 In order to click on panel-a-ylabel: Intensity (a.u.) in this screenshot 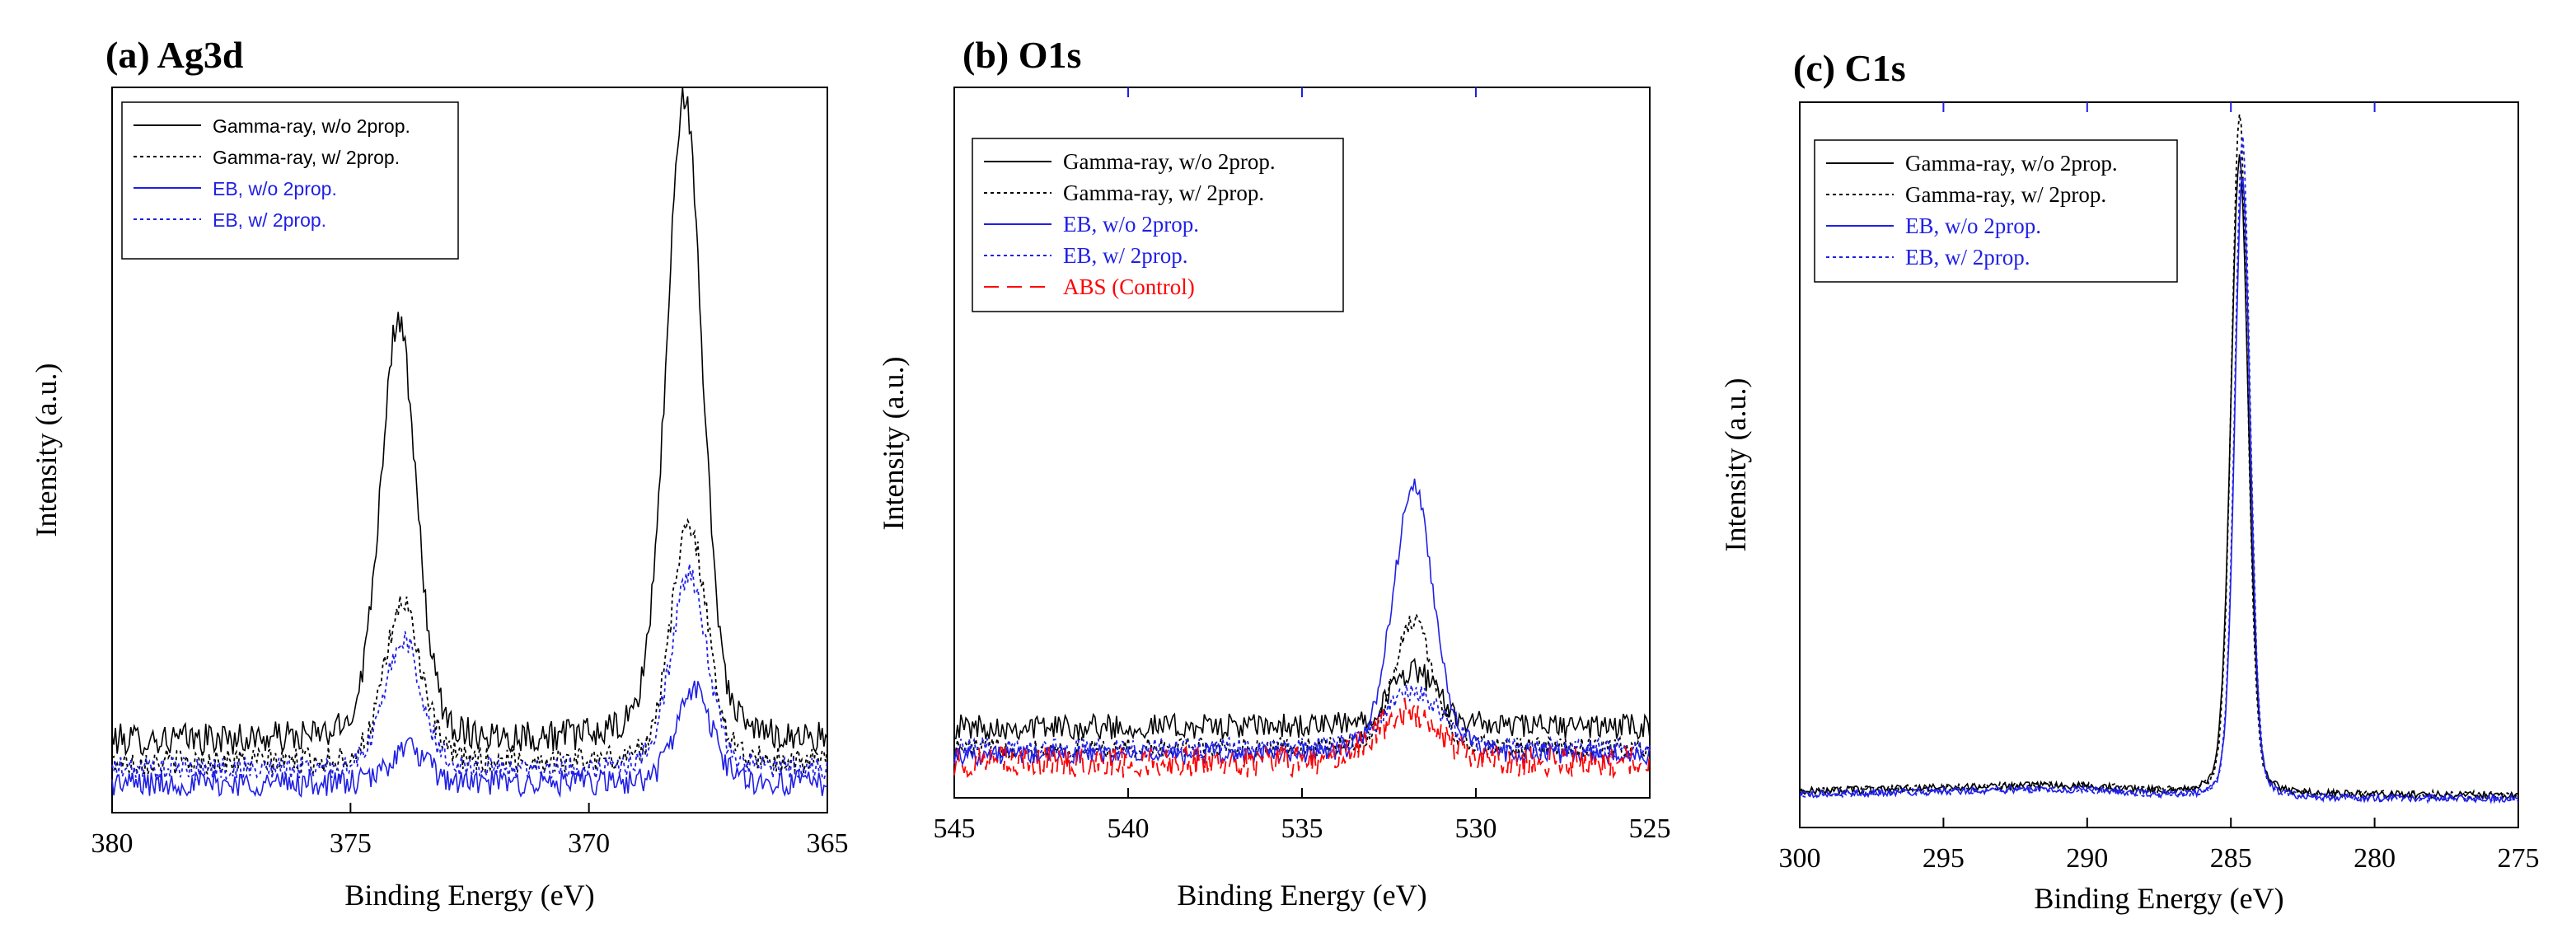, I will do `click(46, 450)`.